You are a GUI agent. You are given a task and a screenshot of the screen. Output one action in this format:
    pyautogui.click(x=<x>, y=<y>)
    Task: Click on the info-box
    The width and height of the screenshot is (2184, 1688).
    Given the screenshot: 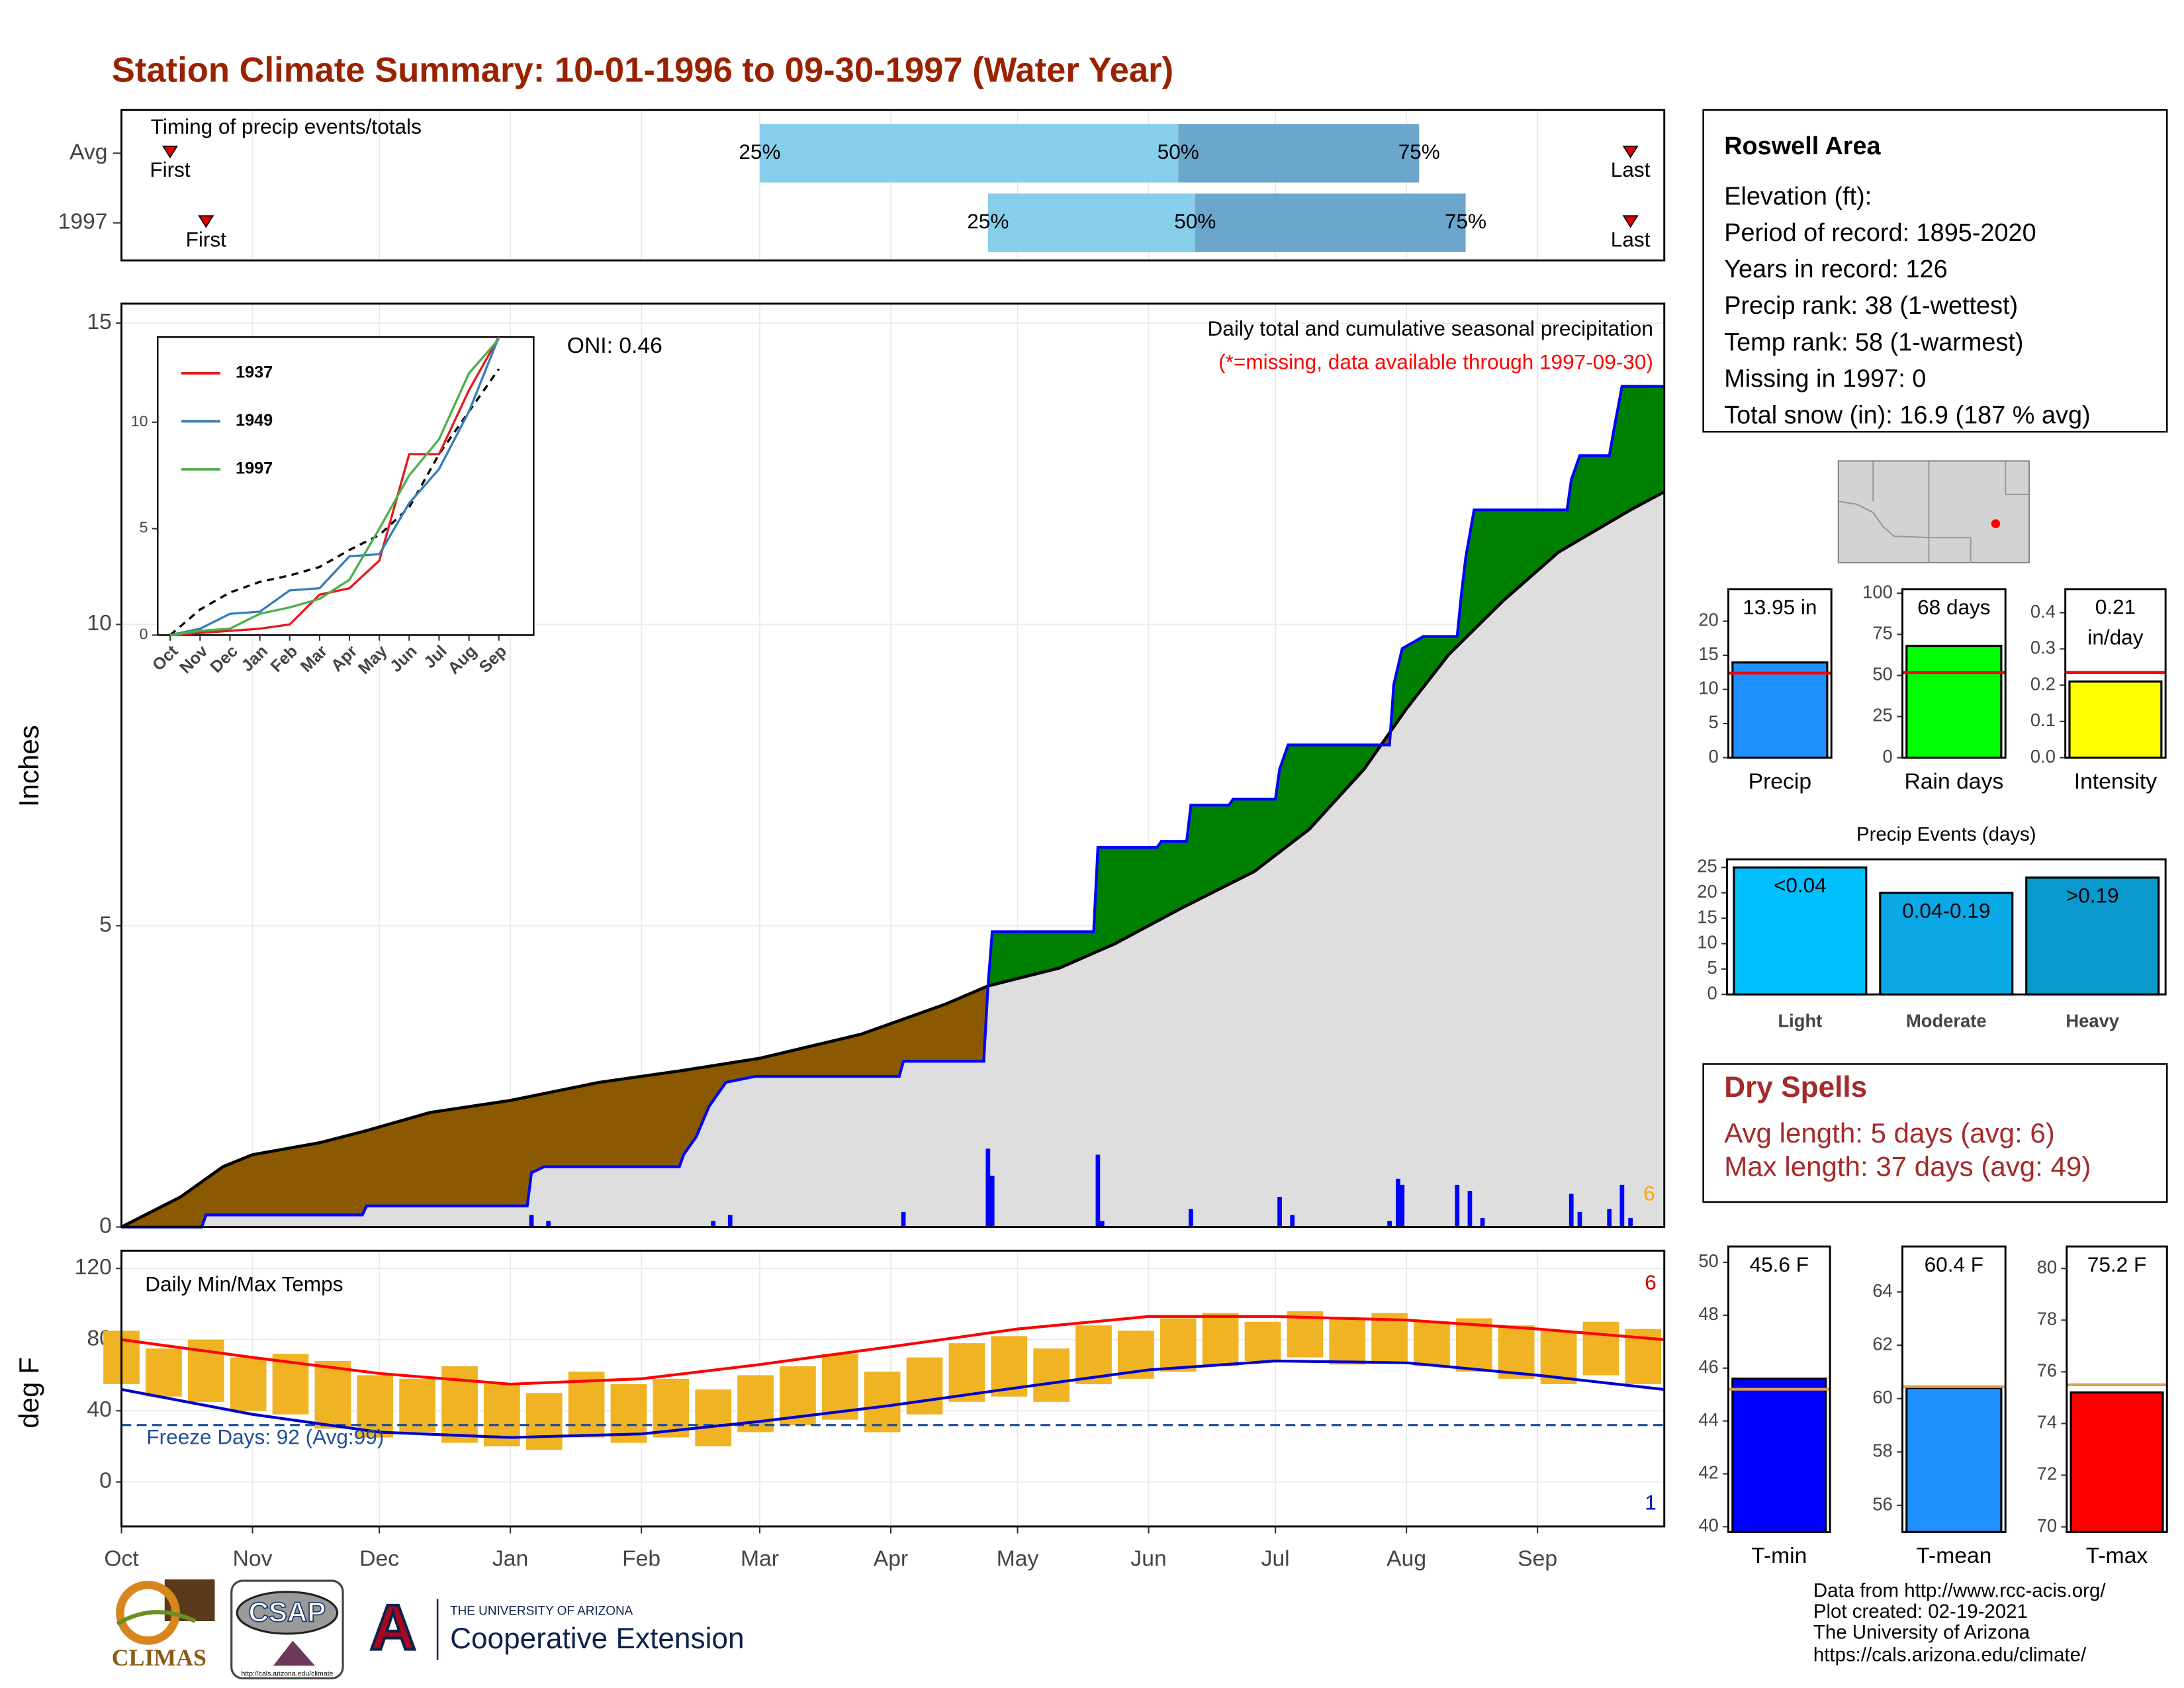 What is the action you would take?
    pyautogui.click(x=1935, y=271)
    